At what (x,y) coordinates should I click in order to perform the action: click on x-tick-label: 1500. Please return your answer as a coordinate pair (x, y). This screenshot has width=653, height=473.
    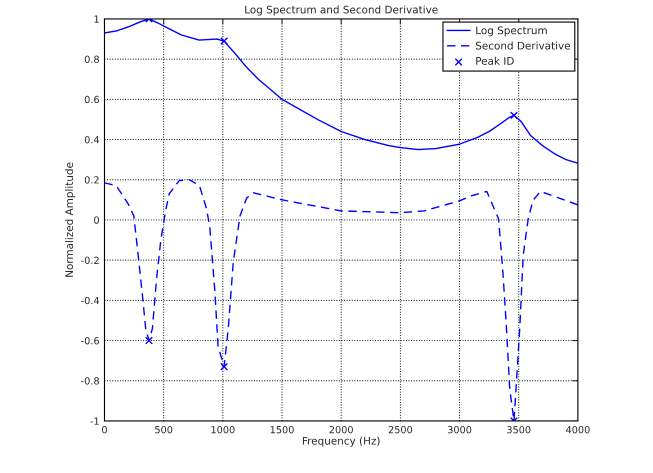
    Looking at the image, I should click on (282, 430).